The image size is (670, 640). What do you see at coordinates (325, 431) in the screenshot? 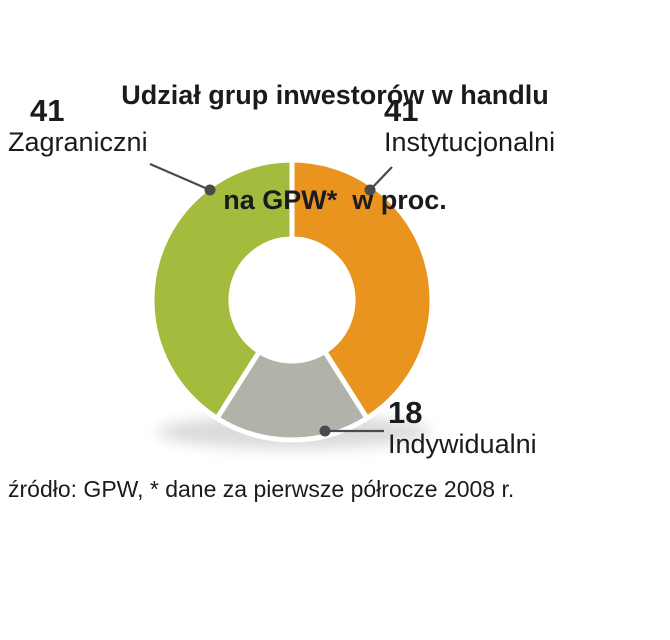
I see `leader-dot-indywidualni` at bounding box center [325, 431].